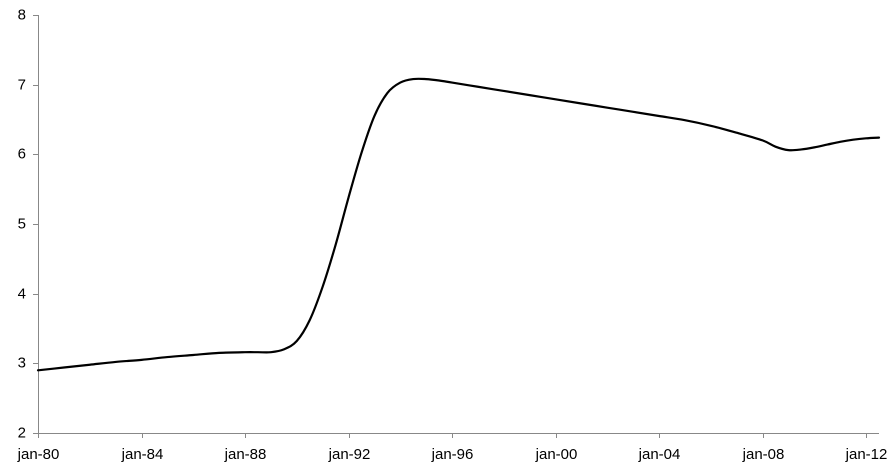 This screenshot has width=890, height=468. What do you see at coordinates (142, 454) in the screenshot?
I see `x-tick-label: jan-84` at bounding box center [142, 454].